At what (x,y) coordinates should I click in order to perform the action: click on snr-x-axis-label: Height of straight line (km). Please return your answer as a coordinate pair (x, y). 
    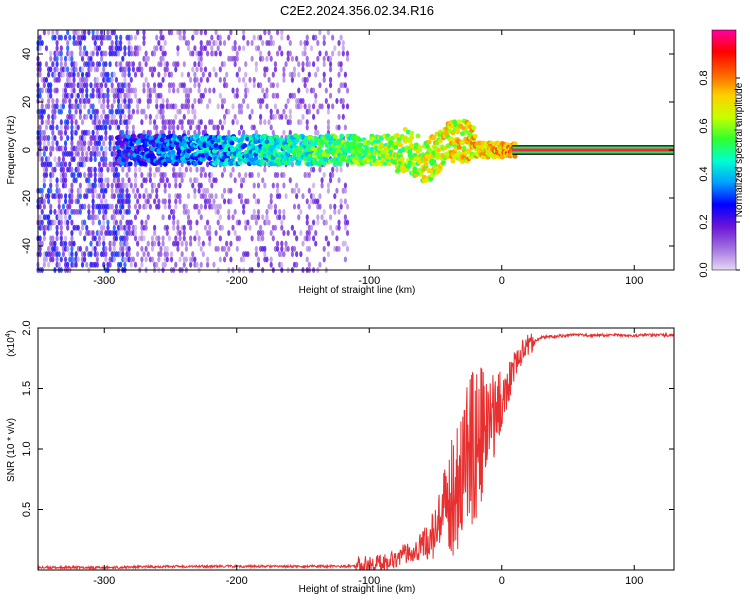
    Looking at the image, I should click on (357, 589).